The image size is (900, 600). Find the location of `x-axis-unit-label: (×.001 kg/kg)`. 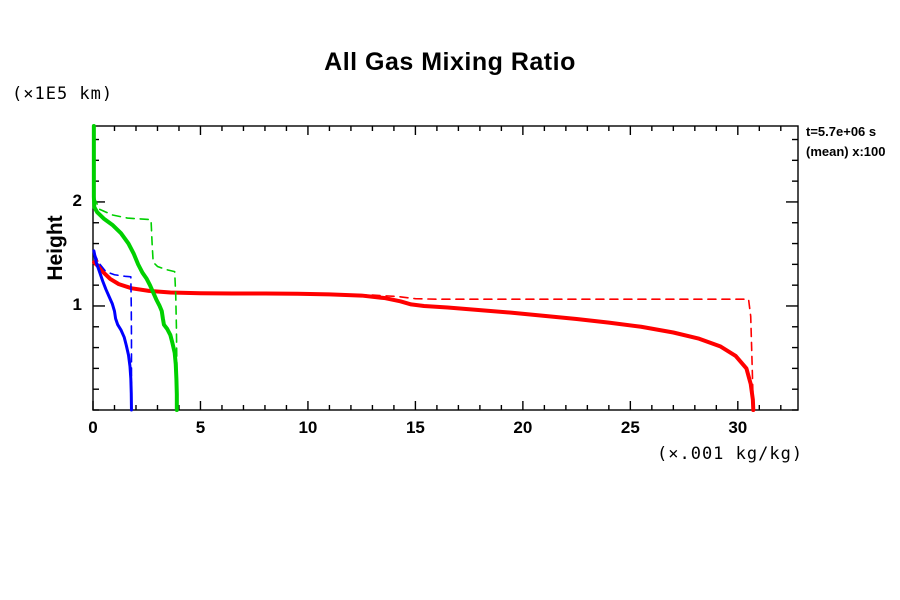

x-axis-unit-label: (×.001 kg/kg) is located at coordinates (730, 454).